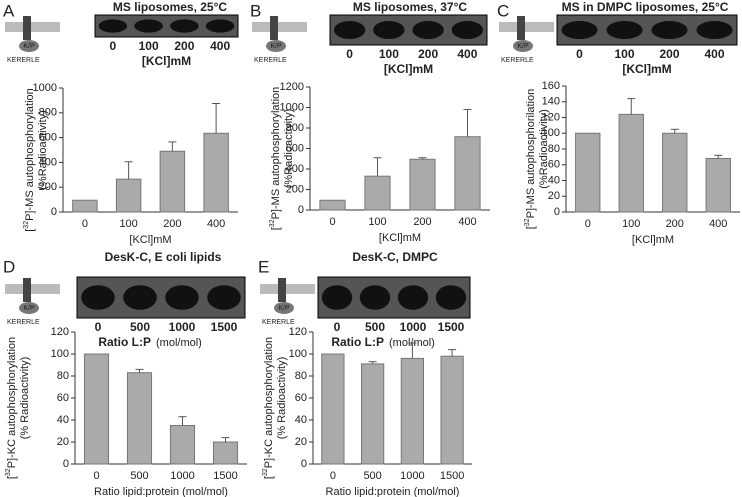 This screenshot has height=497, width=742. Describe the element at coordinates (551, 86) in the screenshot. I see `y-tick-label: 160` at that location.